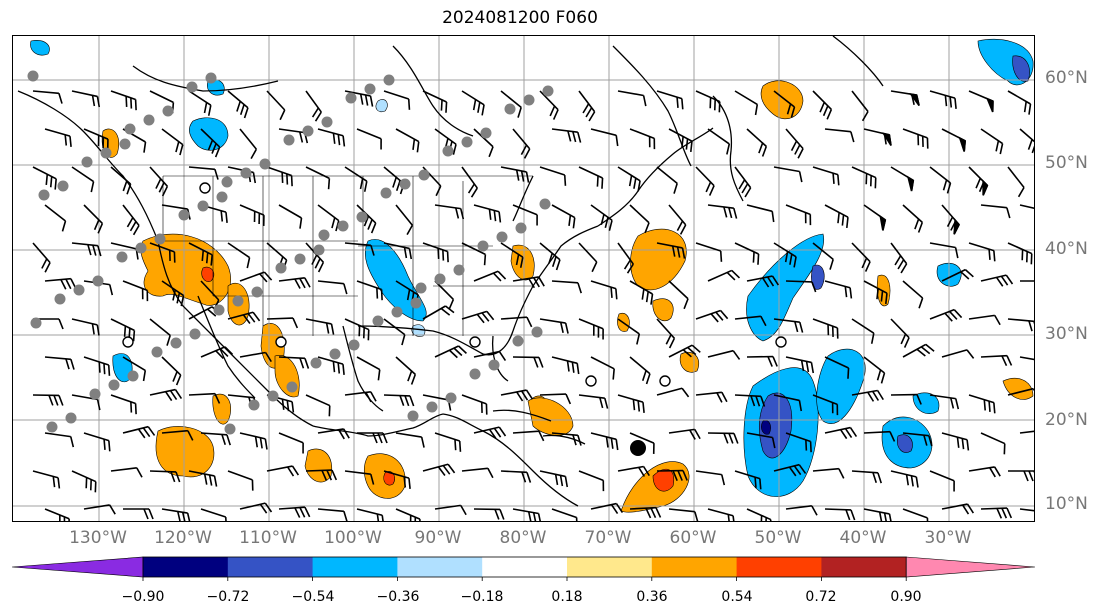 The height and width of the screenshot is (615, 1105). What do you see at coordinates (693, 538) in the screenshot?
I see `lon-label-60w: 60°W` at bounding box center [693, 538].